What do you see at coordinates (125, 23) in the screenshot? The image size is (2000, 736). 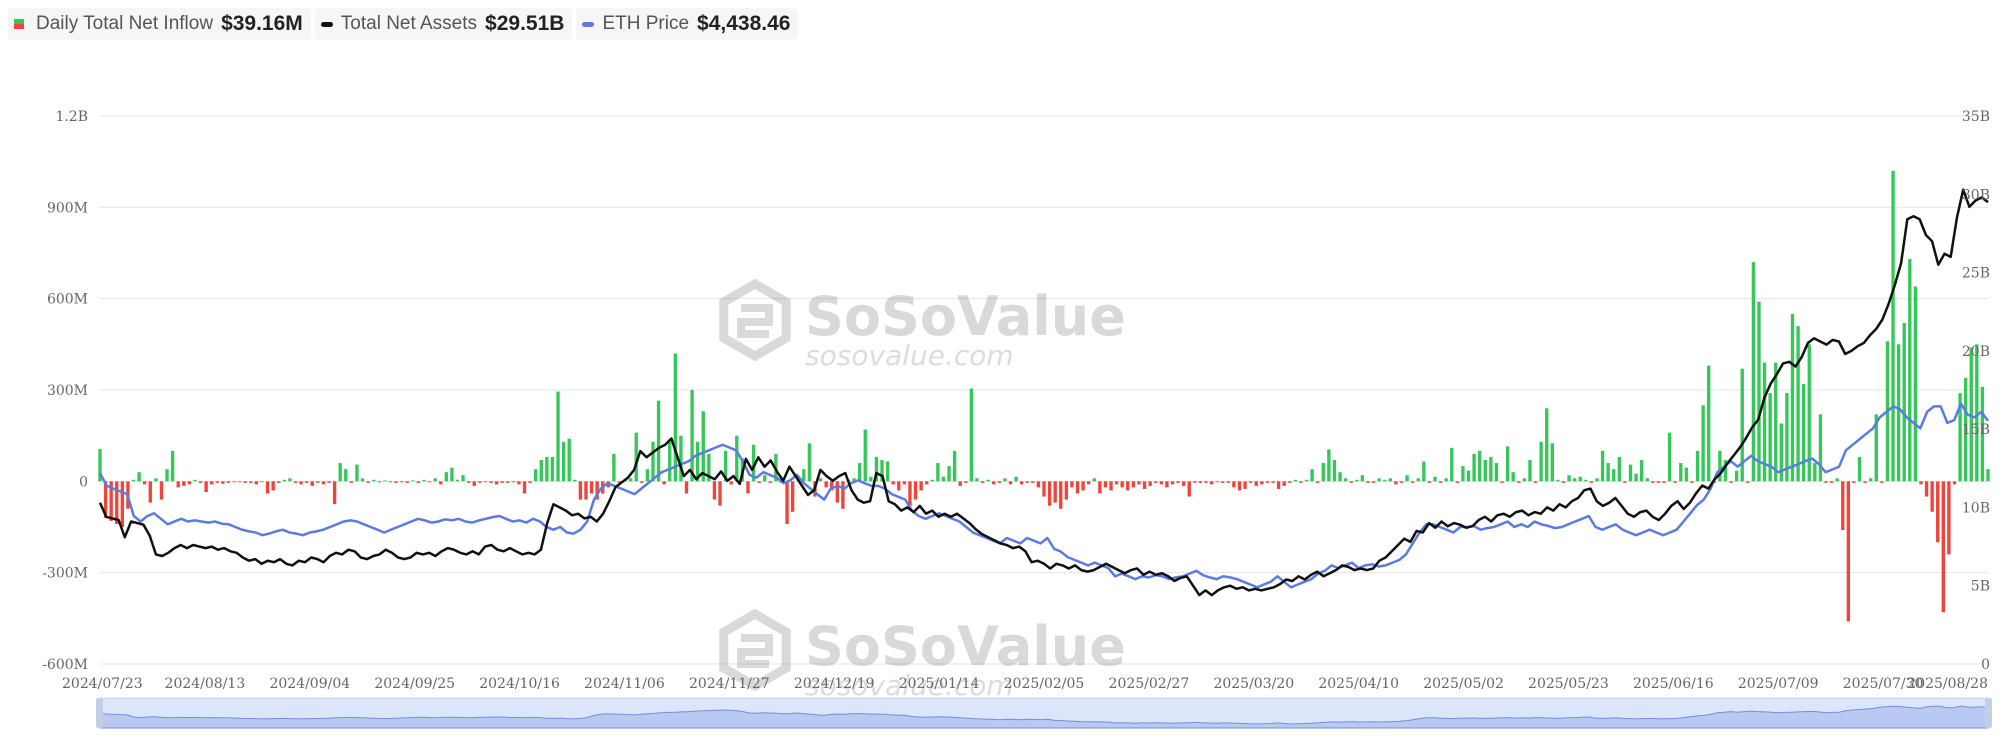 I see `legend-label: Daily Total Net Inflow` at bounding box center [125, 23].